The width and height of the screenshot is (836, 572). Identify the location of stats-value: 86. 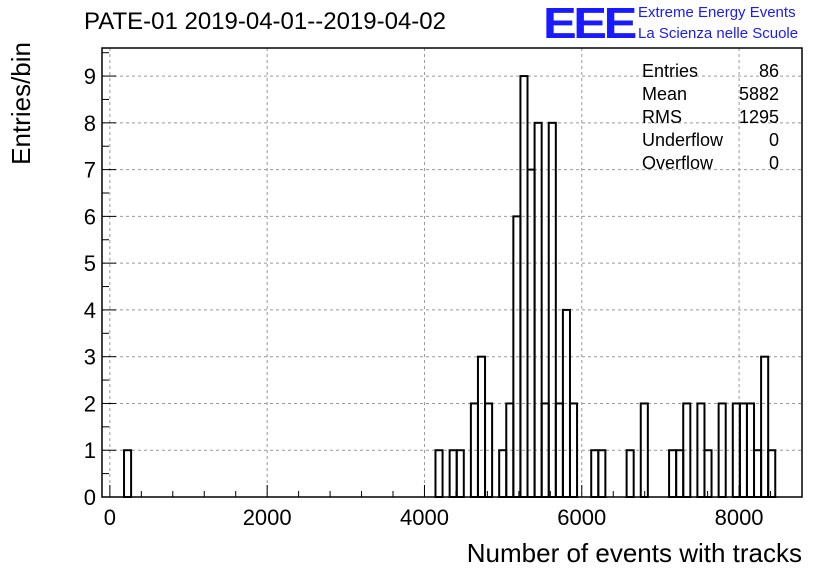
(769, 71).